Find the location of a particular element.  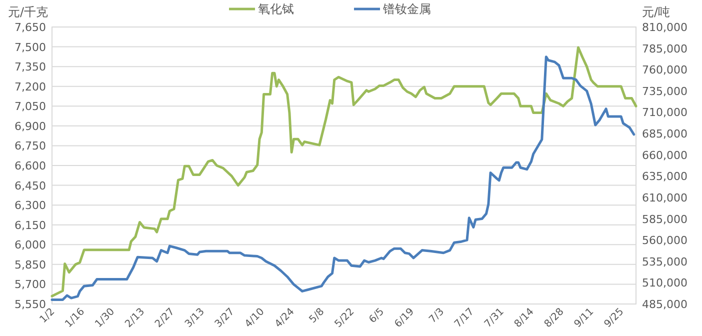

y-tick-label: 6,600 is located at coordinates (30, 166).